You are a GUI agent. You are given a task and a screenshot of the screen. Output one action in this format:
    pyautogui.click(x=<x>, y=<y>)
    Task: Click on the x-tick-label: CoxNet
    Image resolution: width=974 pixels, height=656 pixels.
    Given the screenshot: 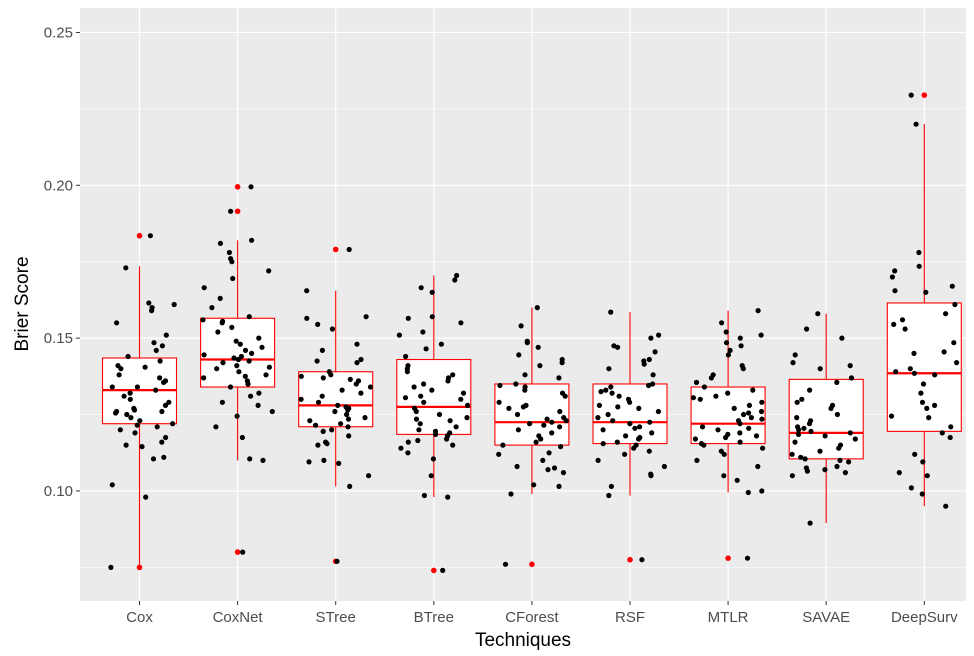 What is the action you would take?
    pyautogui.click(x=238, y=617)
    